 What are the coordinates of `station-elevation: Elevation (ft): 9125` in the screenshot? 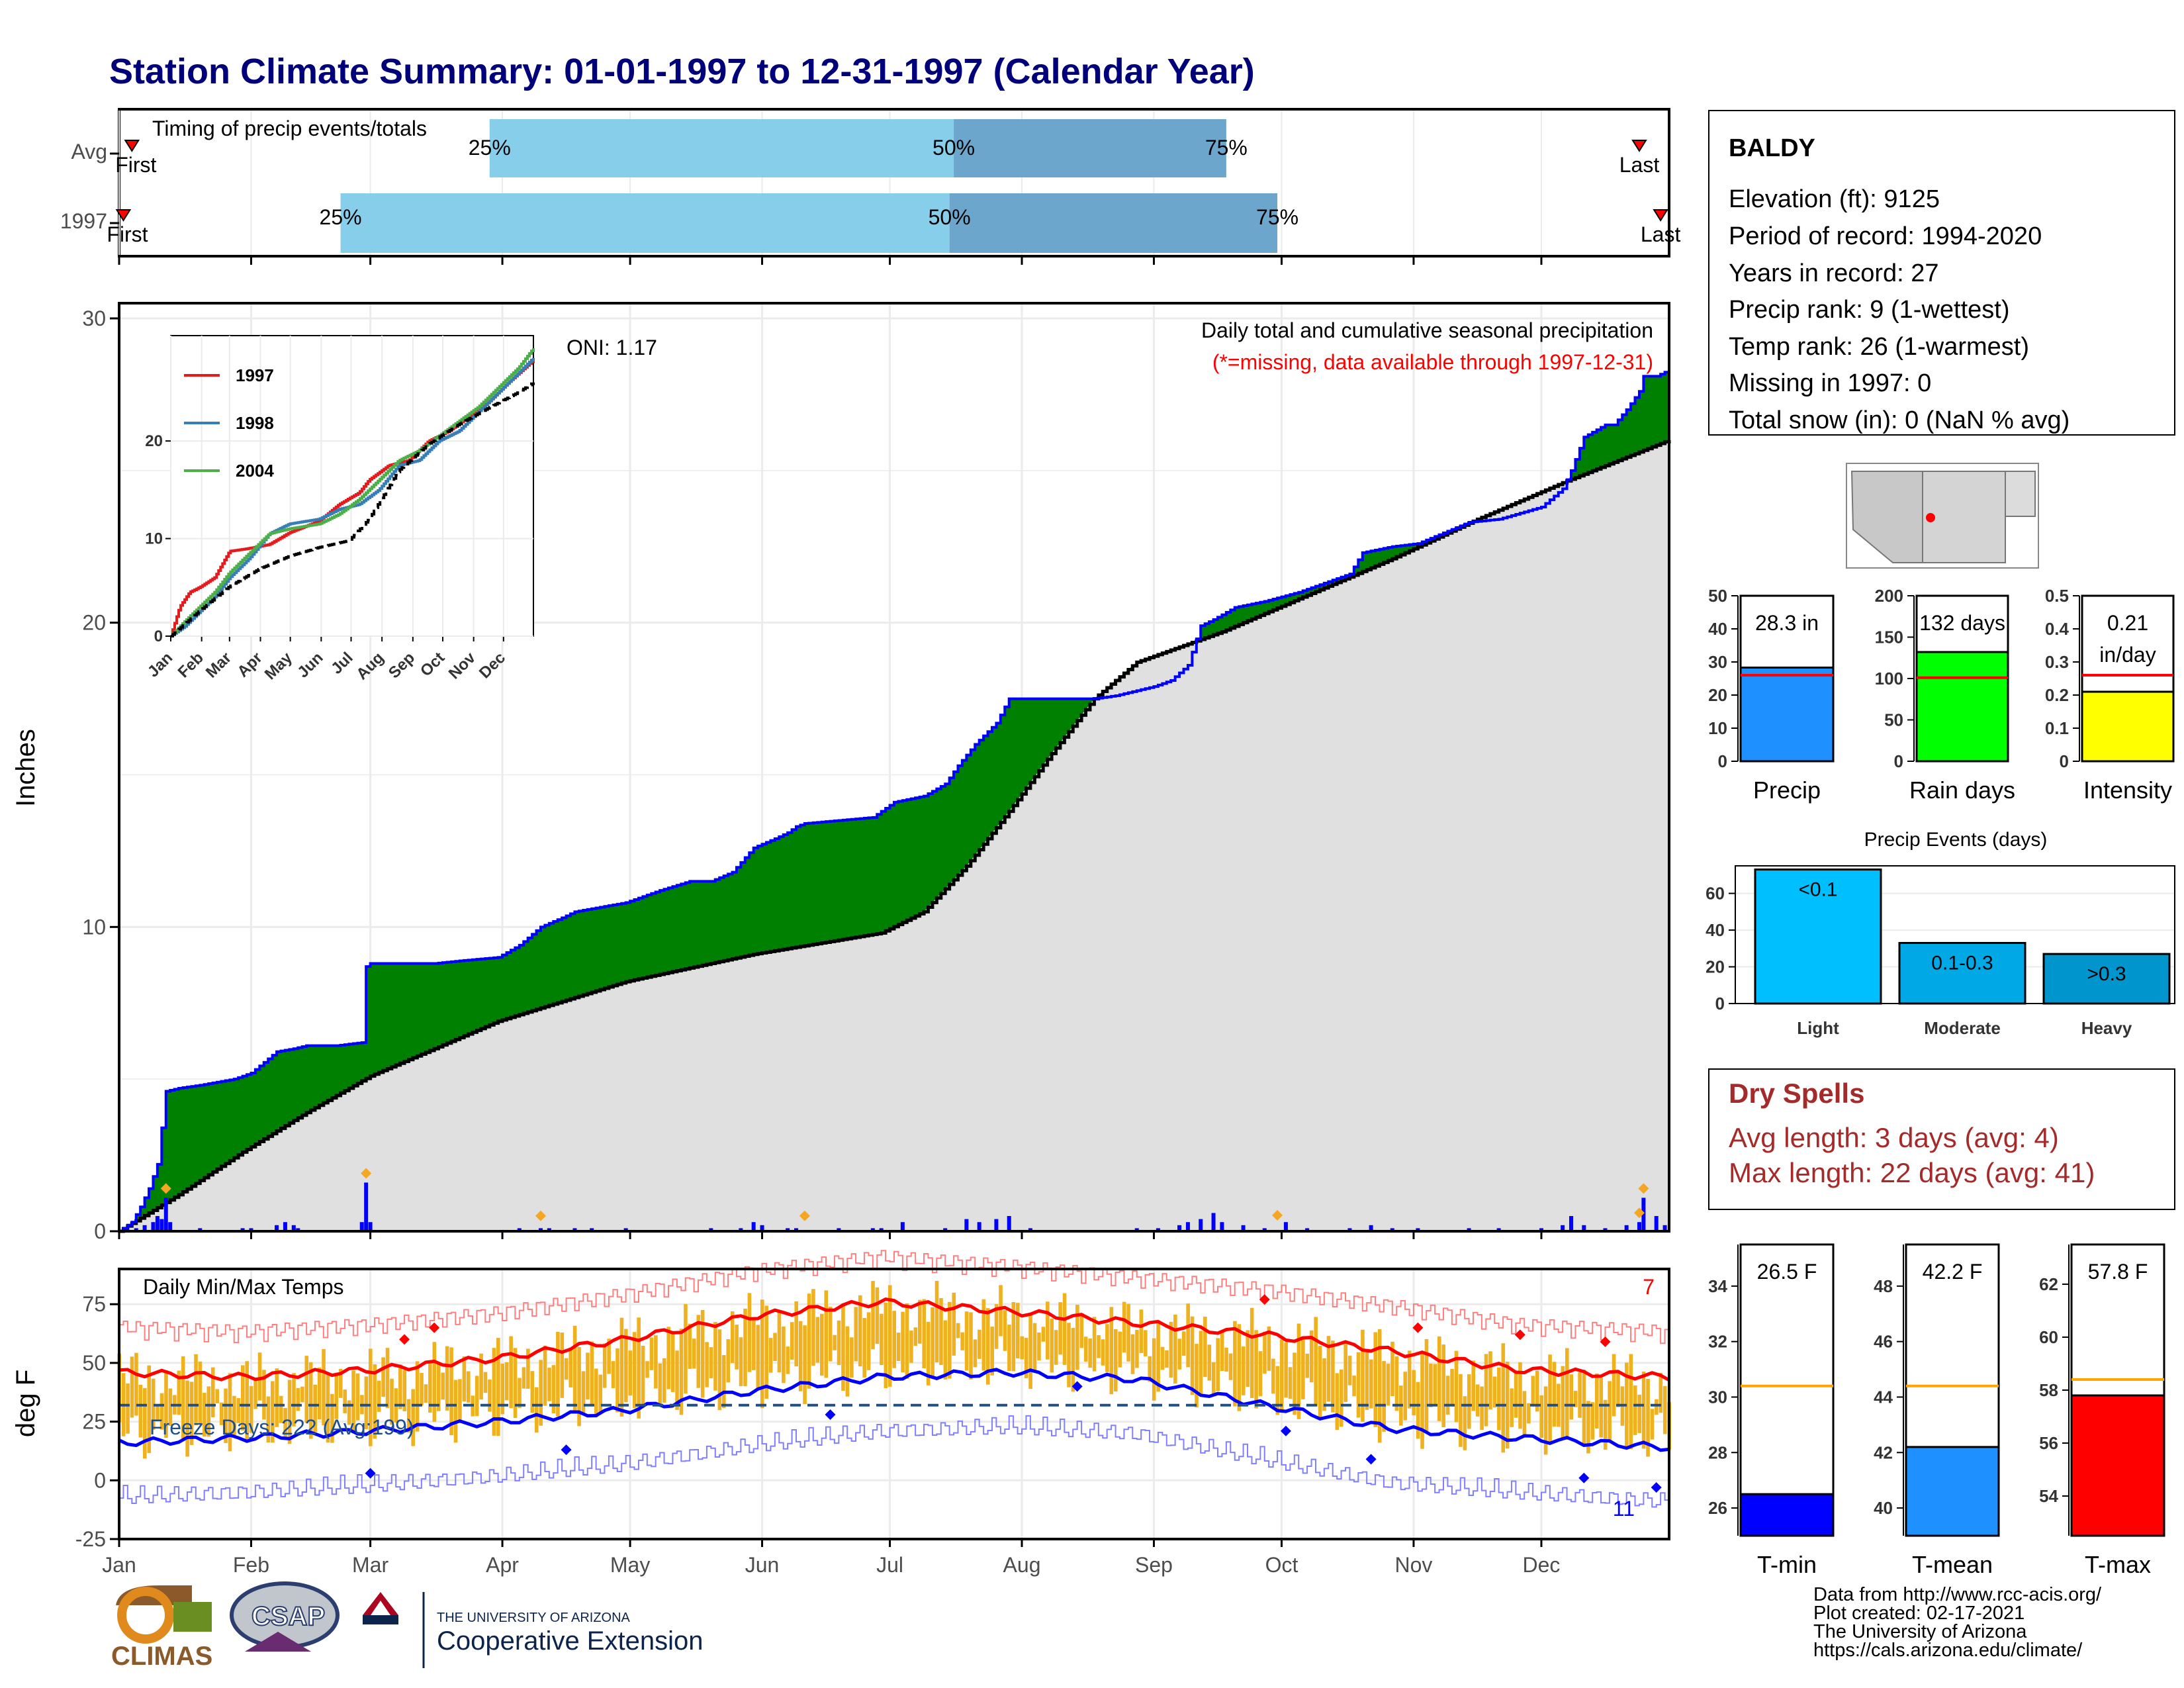 It's located at (1834, 199).